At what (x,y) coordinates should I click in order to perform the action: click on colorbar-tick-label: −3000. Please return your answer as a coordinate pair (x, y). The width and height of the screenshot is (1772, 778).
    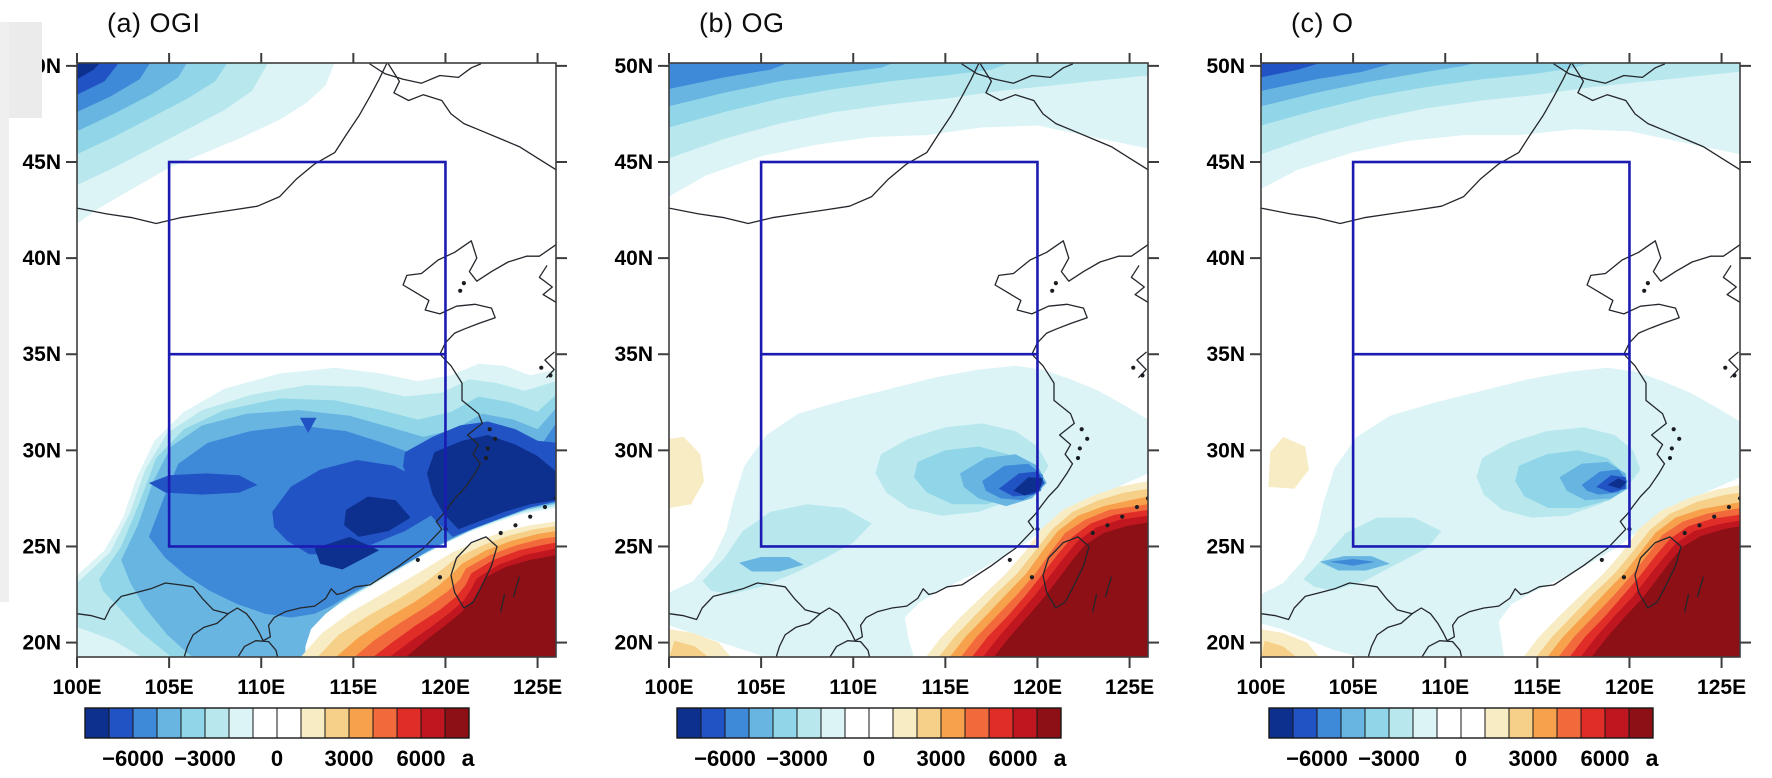
    Looking at the image, I should click on (205, 758).